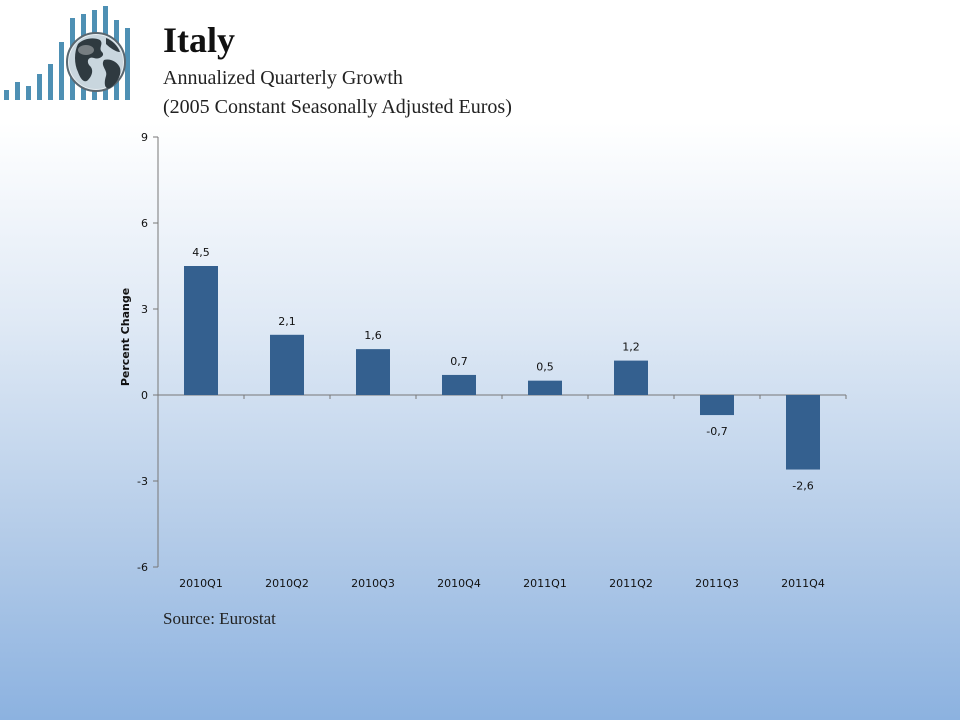  What do you see at coordinates (144, 137) in the screenshot?
I see `y-tick-label: 9` at bounding box center [144, 137].